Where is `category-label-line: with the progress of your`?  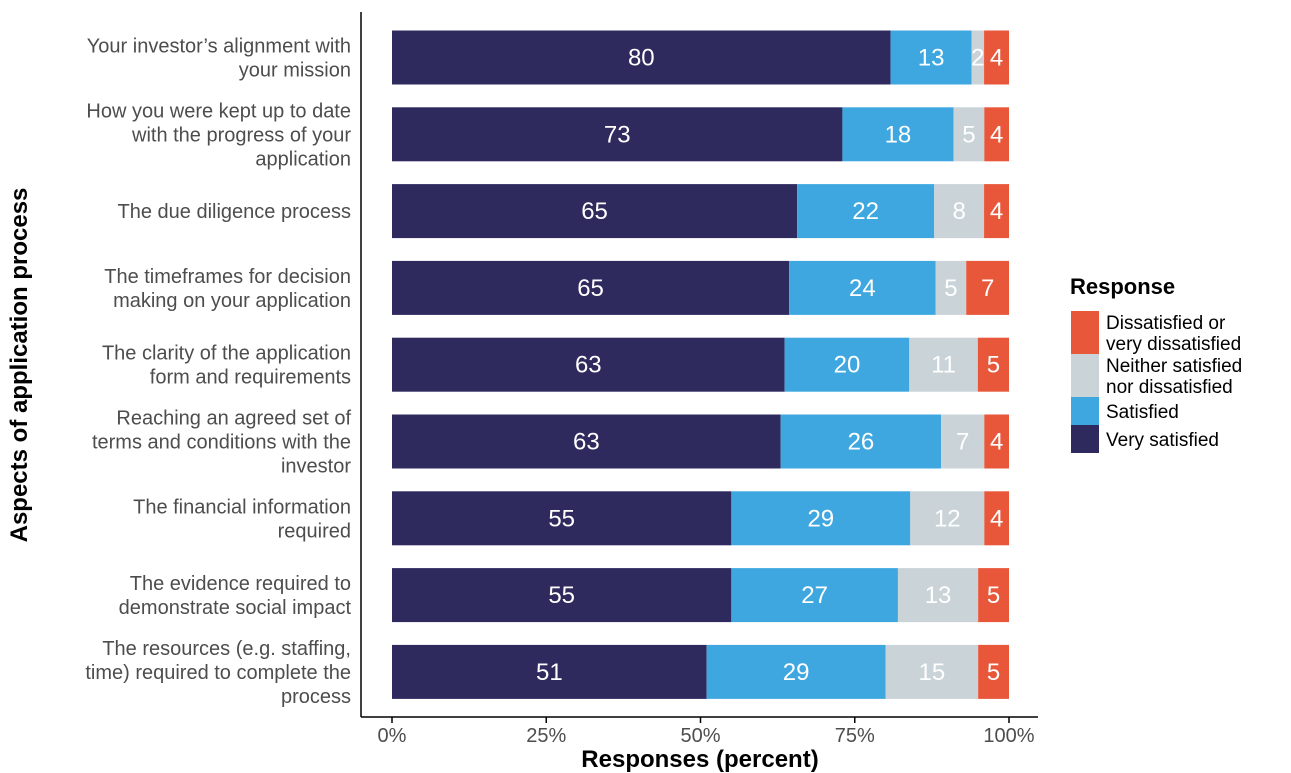 category-label-line: with the progress of your is located at coordinates (241, 135).